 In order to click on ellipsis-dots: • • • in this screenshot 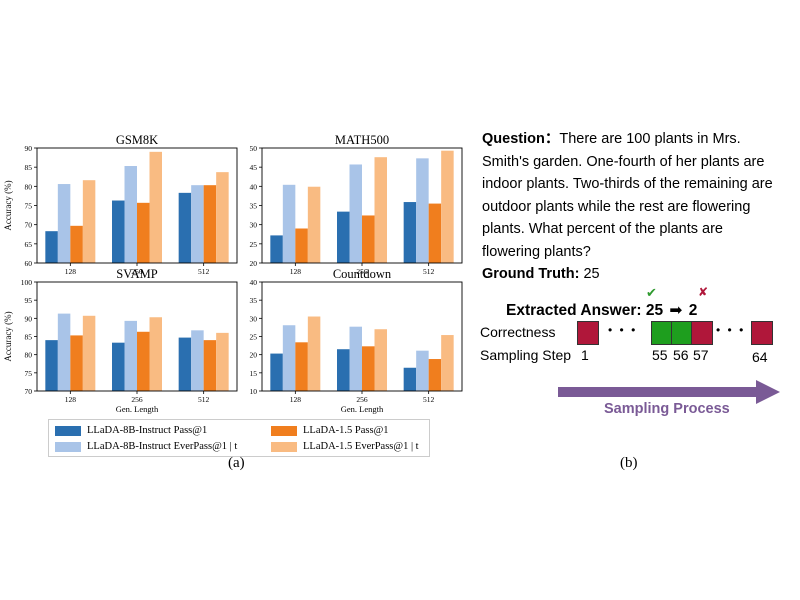, I will do `click(731, 330)`.